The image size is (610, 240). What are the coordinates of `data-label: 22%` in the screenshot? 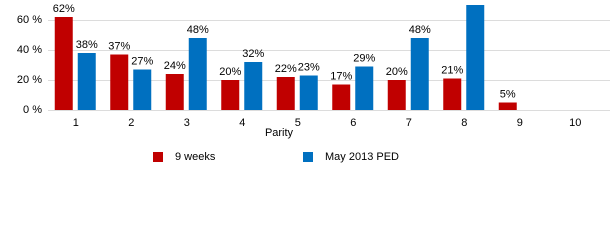 It's located at (286, 69).